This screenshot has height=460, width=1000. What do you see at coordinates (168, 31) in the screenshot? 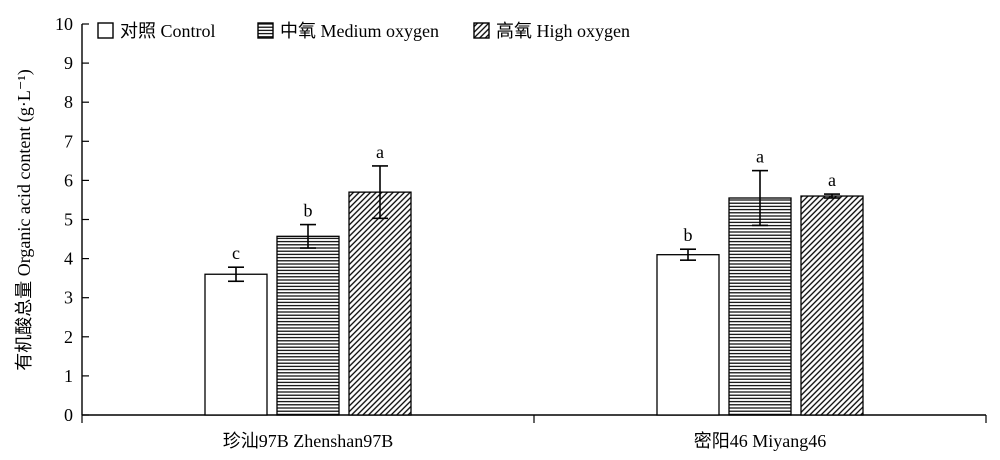
I see `legend-label: 对照 Control` at bounding box center [168, 31].